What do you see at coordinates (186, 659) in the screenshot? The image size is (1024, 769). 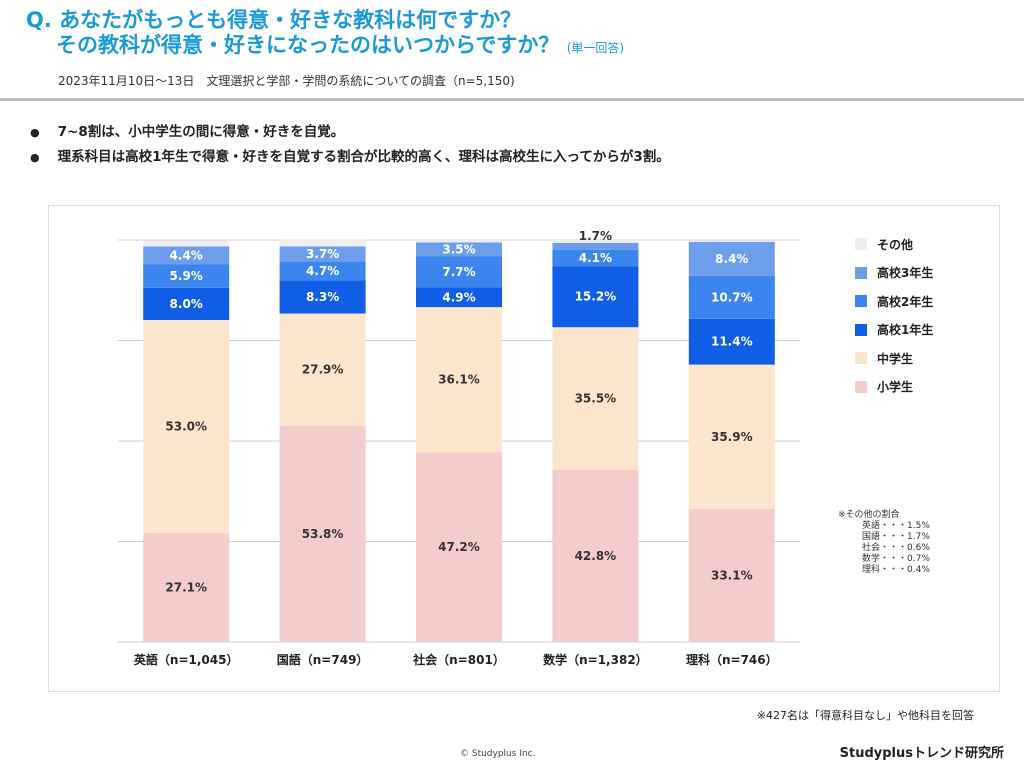 I see `x-tick-label: 英語（n=1,045）` at bounding box center [186, 659].